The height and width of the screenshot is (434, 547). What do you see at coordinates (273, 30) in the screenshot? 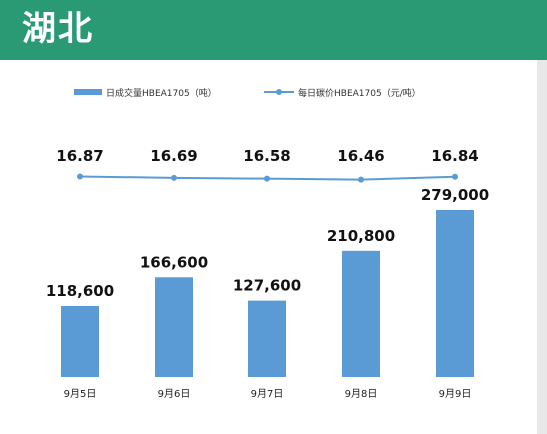
I see `header-bar: 湖北` at bounding box center [273, 30].